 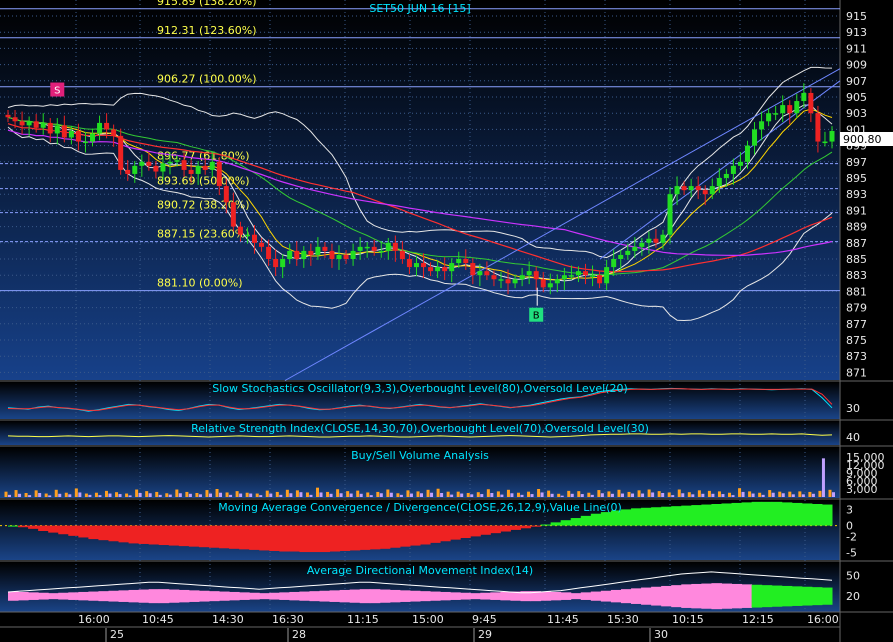 I want to click on fib-level-label: 915.89 (138.20%), so click(x=207, y=4).